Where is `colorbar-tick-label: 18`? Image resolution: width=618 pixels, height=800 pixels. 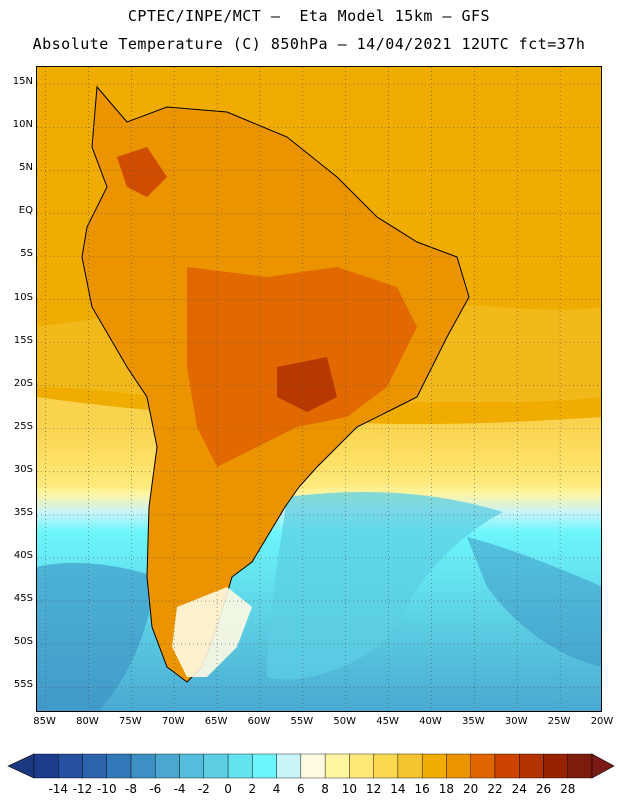 colorbar-tick-label: 18 is located at coordinates (446, 789).